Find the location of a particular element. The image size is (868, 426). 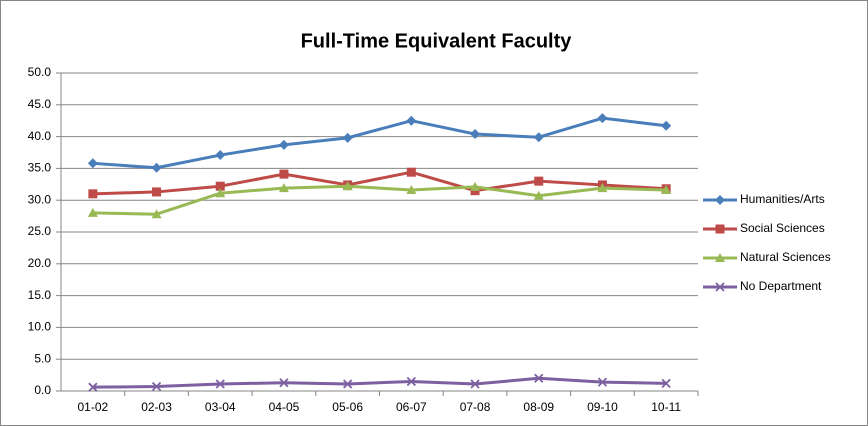

y-tick-label: 15.0 is located at coordinates (40, 295).